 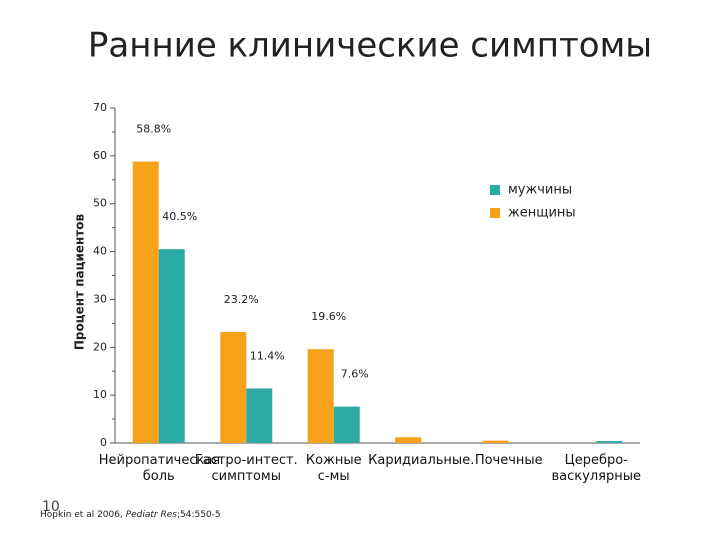 What do you see at coordinates (542, 213) in the screenshot?
I see `legend-label: женщины` at bounding box center [542, 213].